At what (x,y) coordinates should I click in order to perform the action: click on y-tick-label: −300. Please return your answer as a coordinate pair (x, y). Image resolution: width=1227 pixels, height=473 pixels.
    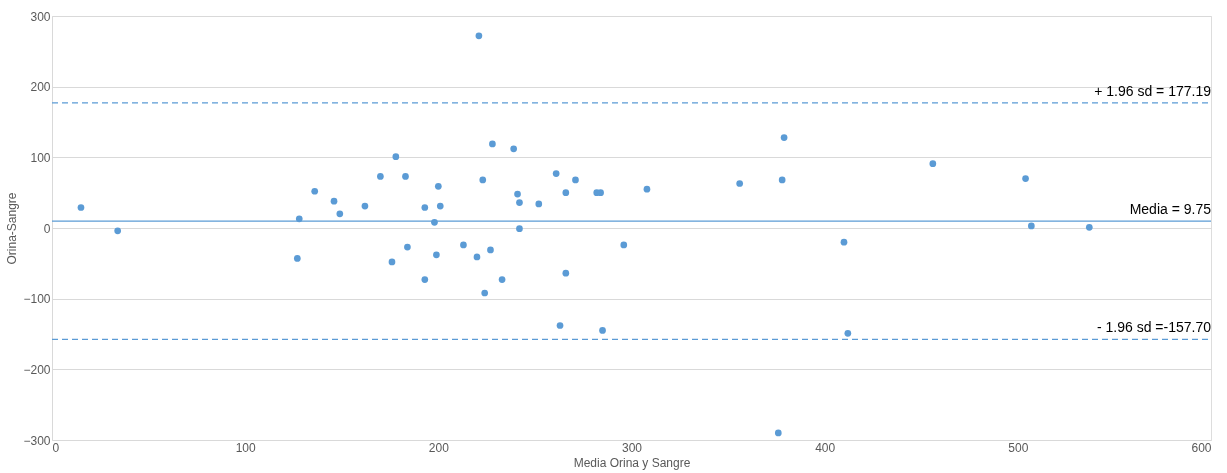
    Looking at the image, I should click on (37, 440).